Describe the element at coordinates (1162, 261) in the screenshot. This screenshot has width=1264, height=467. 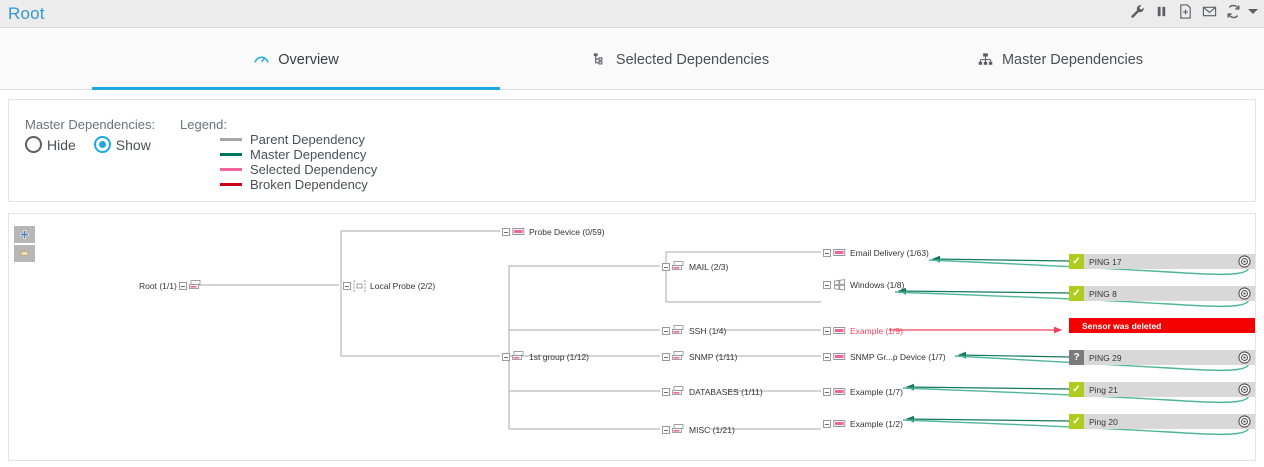
I see `sensor-bar-ping-17: ✓ PING 17` at that location.